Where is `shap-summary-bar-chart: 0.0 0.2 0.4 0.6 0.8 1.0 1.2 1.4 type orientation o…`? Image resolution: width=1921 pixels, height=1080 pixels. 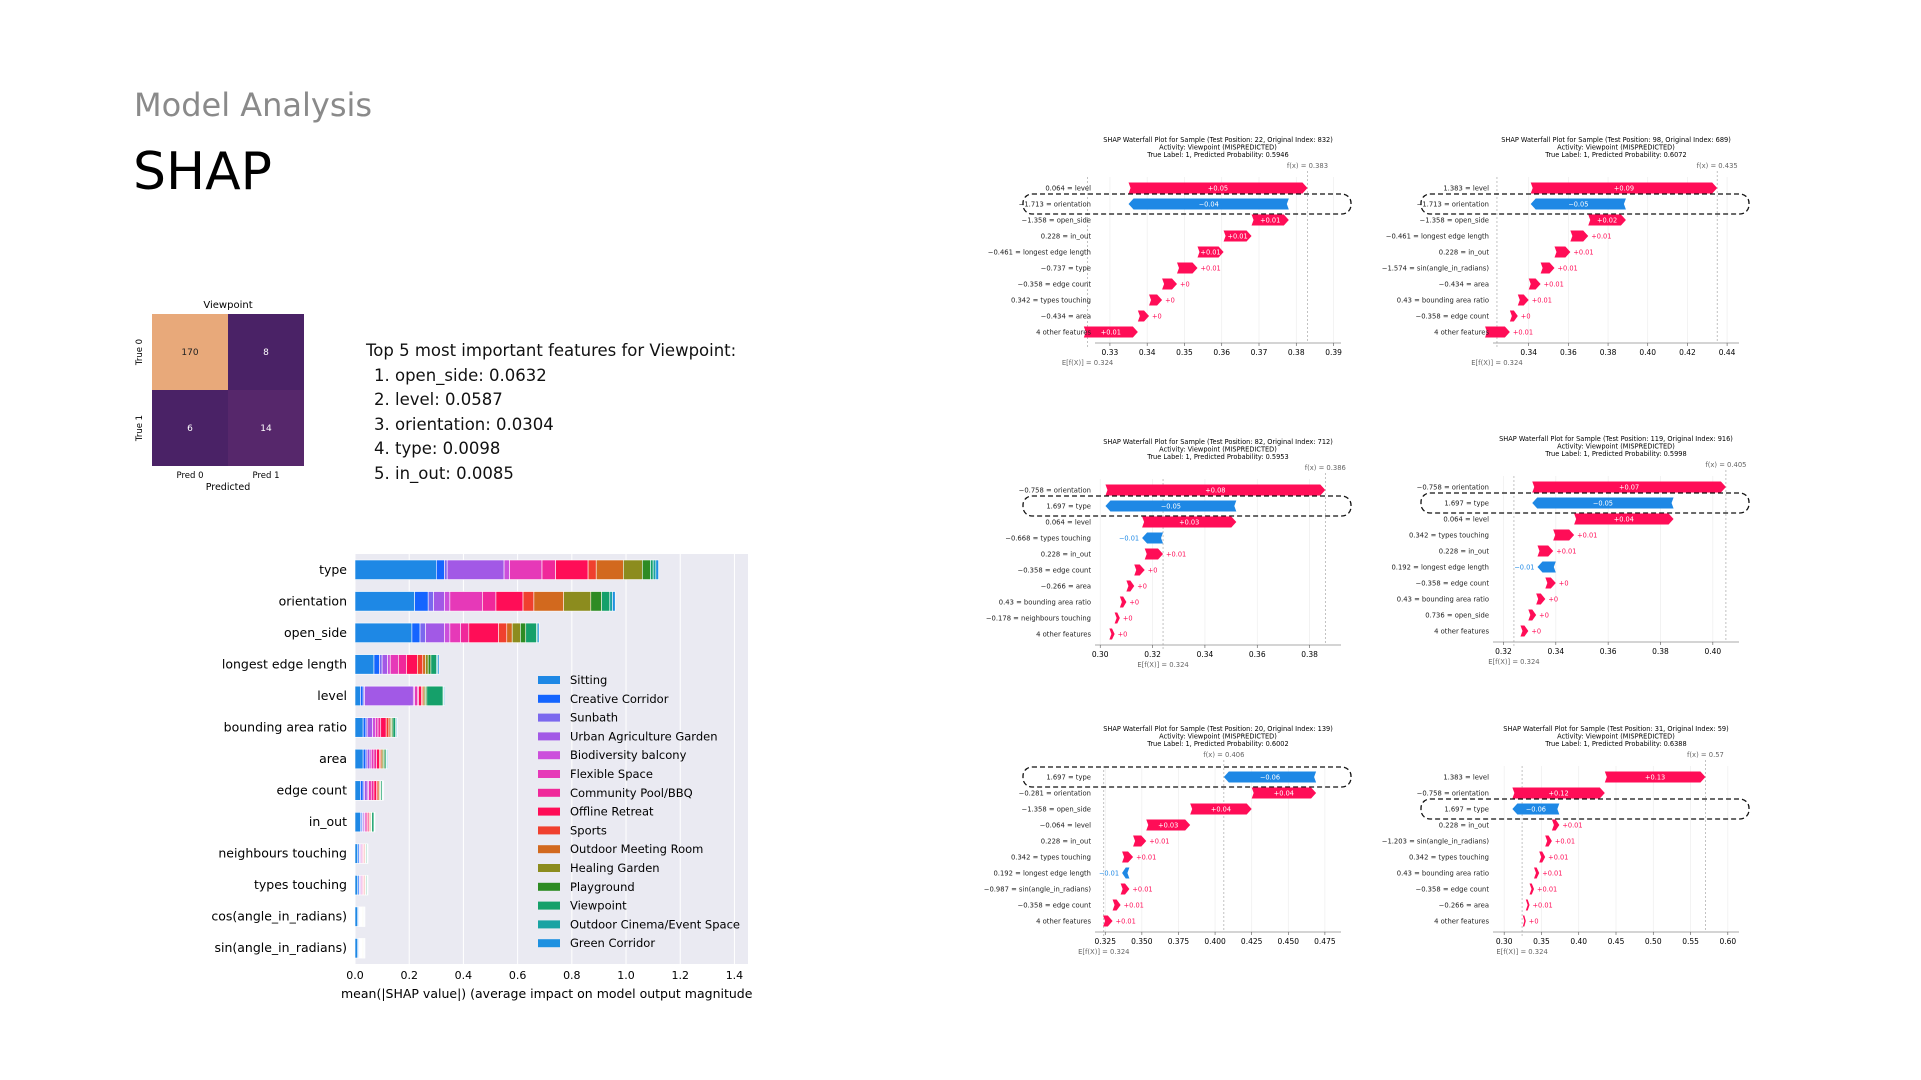
shap-summary-bar-chart: 0.0 0.2 0.4 0.6 0.8 1.0 1.2 1.4 type orientation o… is located at coordinates (482, 777).